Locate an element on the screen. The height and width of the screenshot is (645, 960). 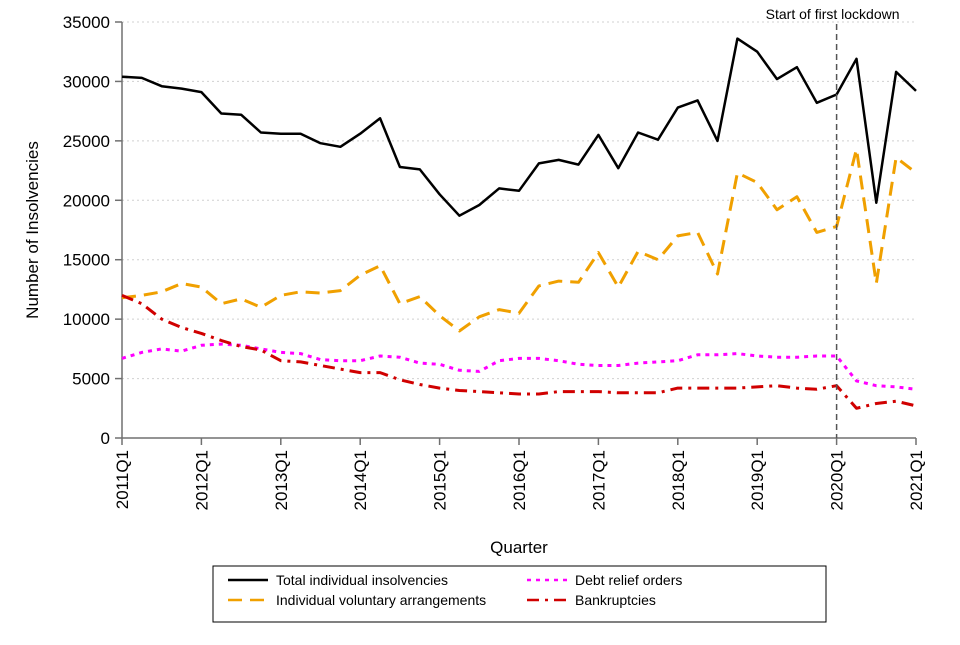
y-tick-label: 35000 is located at coordinates (86, 22).